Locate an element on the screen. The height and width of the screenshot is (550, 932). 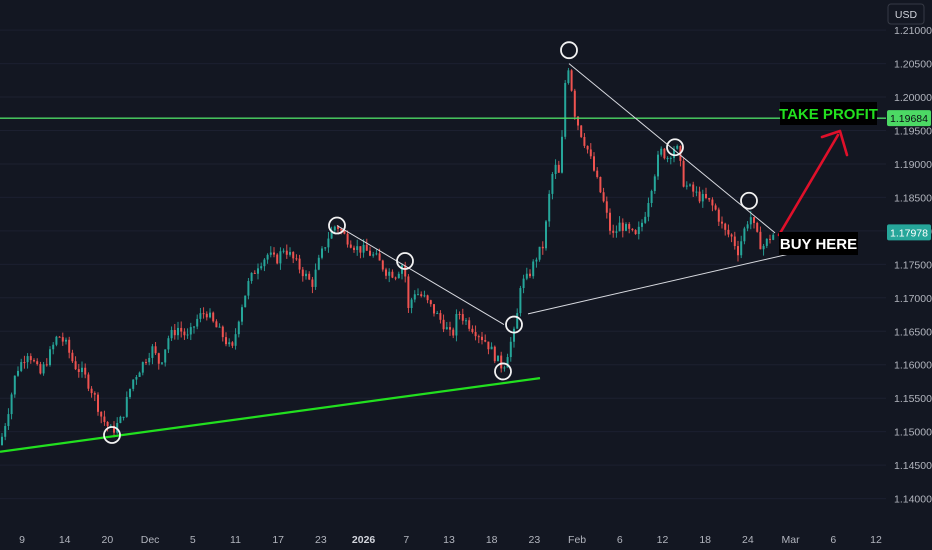
currency-button-label: USD is located at coordinates (906, 15).